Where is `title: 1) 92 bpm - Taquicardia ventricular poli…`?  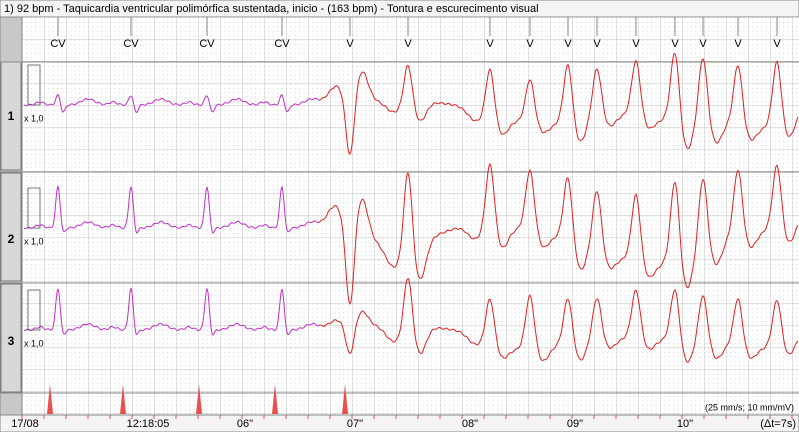 title: 1) 92 bpm - Taquicardia ventricular poli… is located at coordinates (271, 9).